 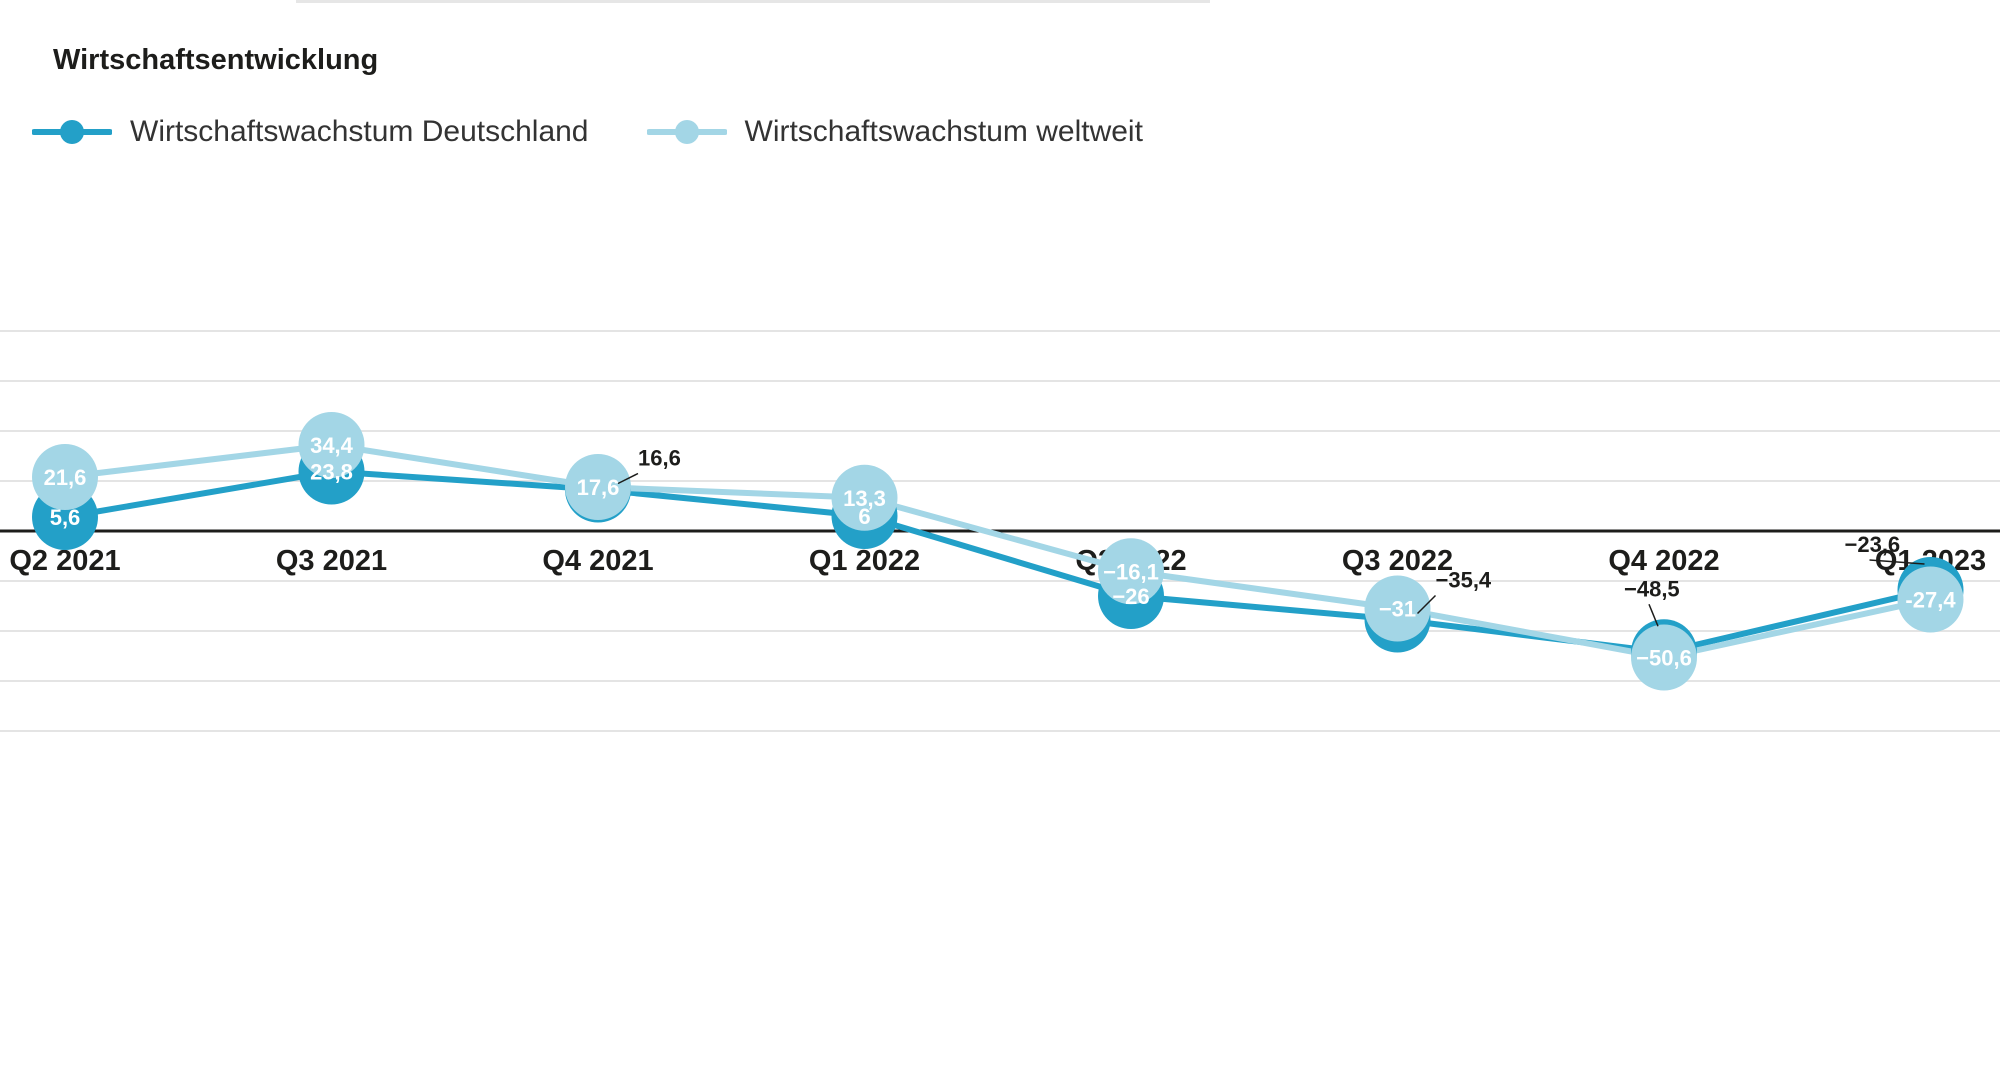 What do you see at coordinates (359, 131) in the screenshot?
I see `legend-label-deutschland: Wirtschaftswachstum Deutschland` at bounding box center [359, 131].